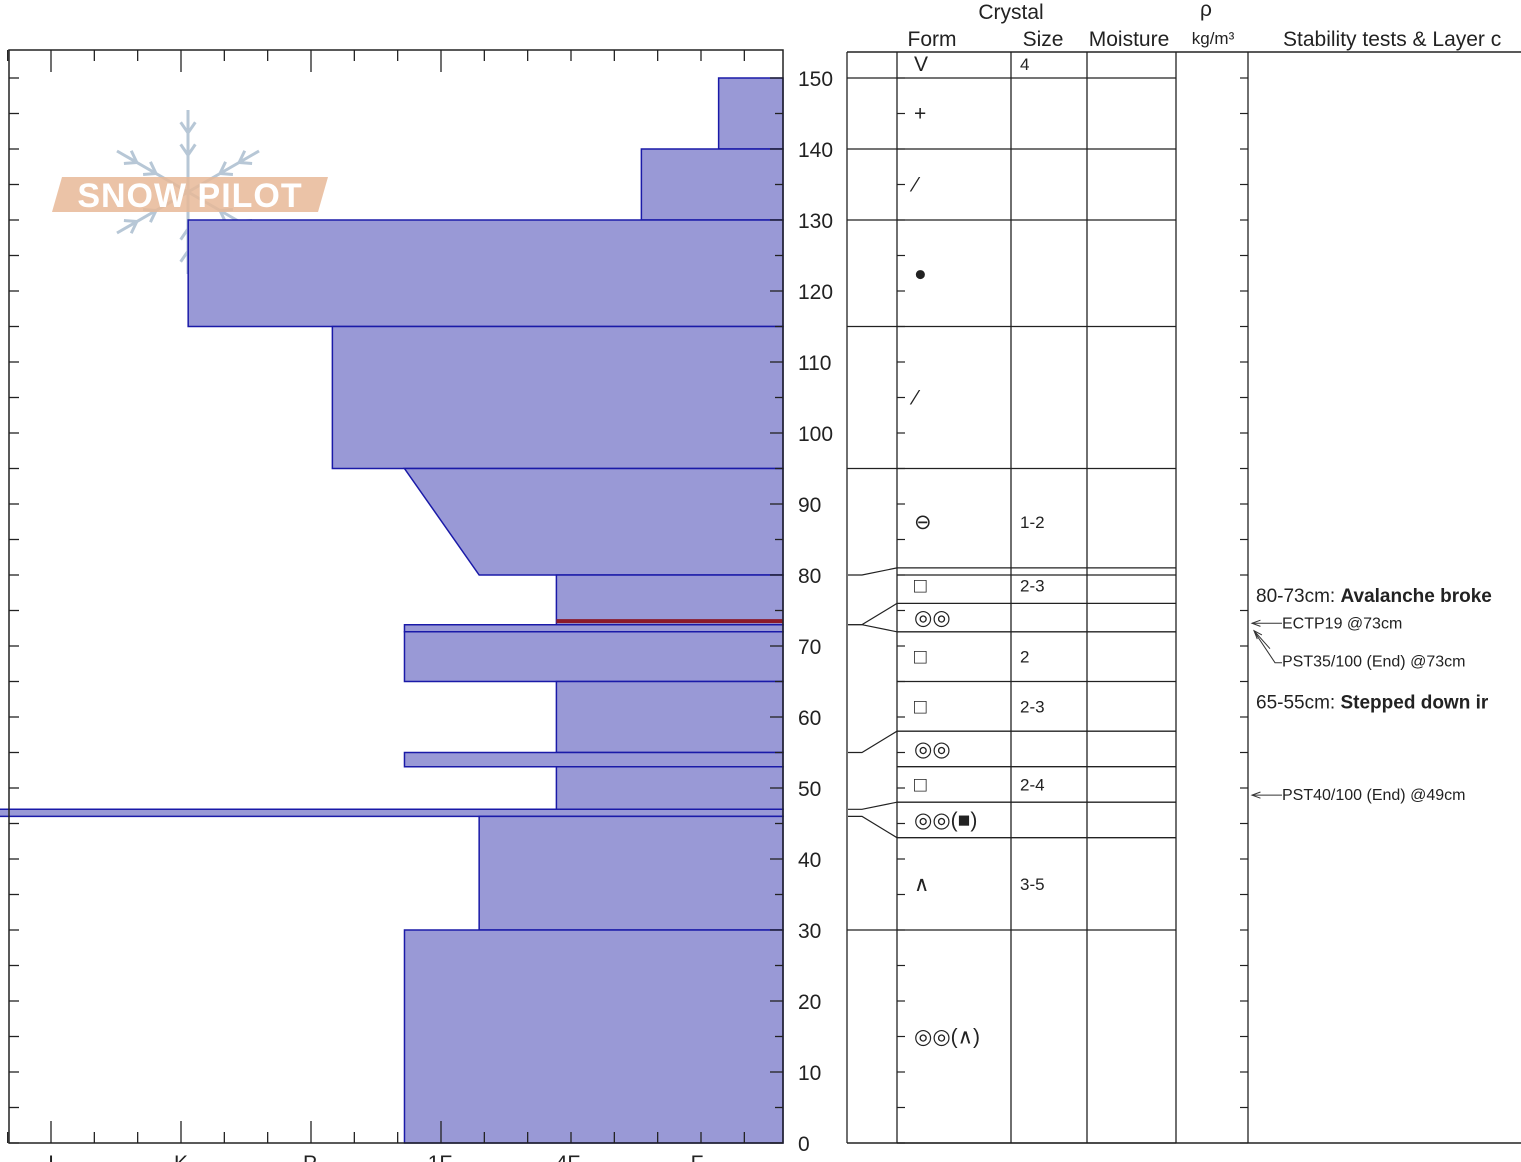  I want to click on grain-size-label: 3-5, so click(1032, 884).